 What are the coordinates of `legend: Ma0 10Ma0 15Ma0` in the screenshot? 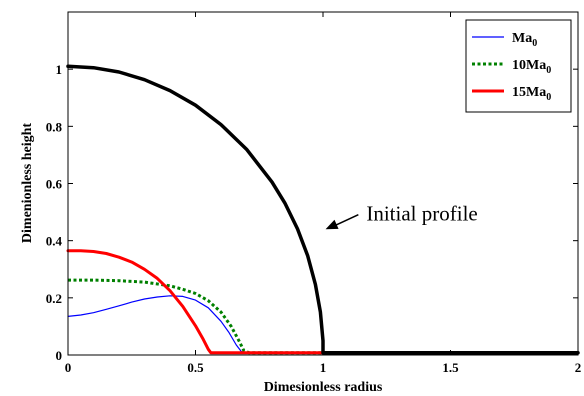 It's located at (518, 66).